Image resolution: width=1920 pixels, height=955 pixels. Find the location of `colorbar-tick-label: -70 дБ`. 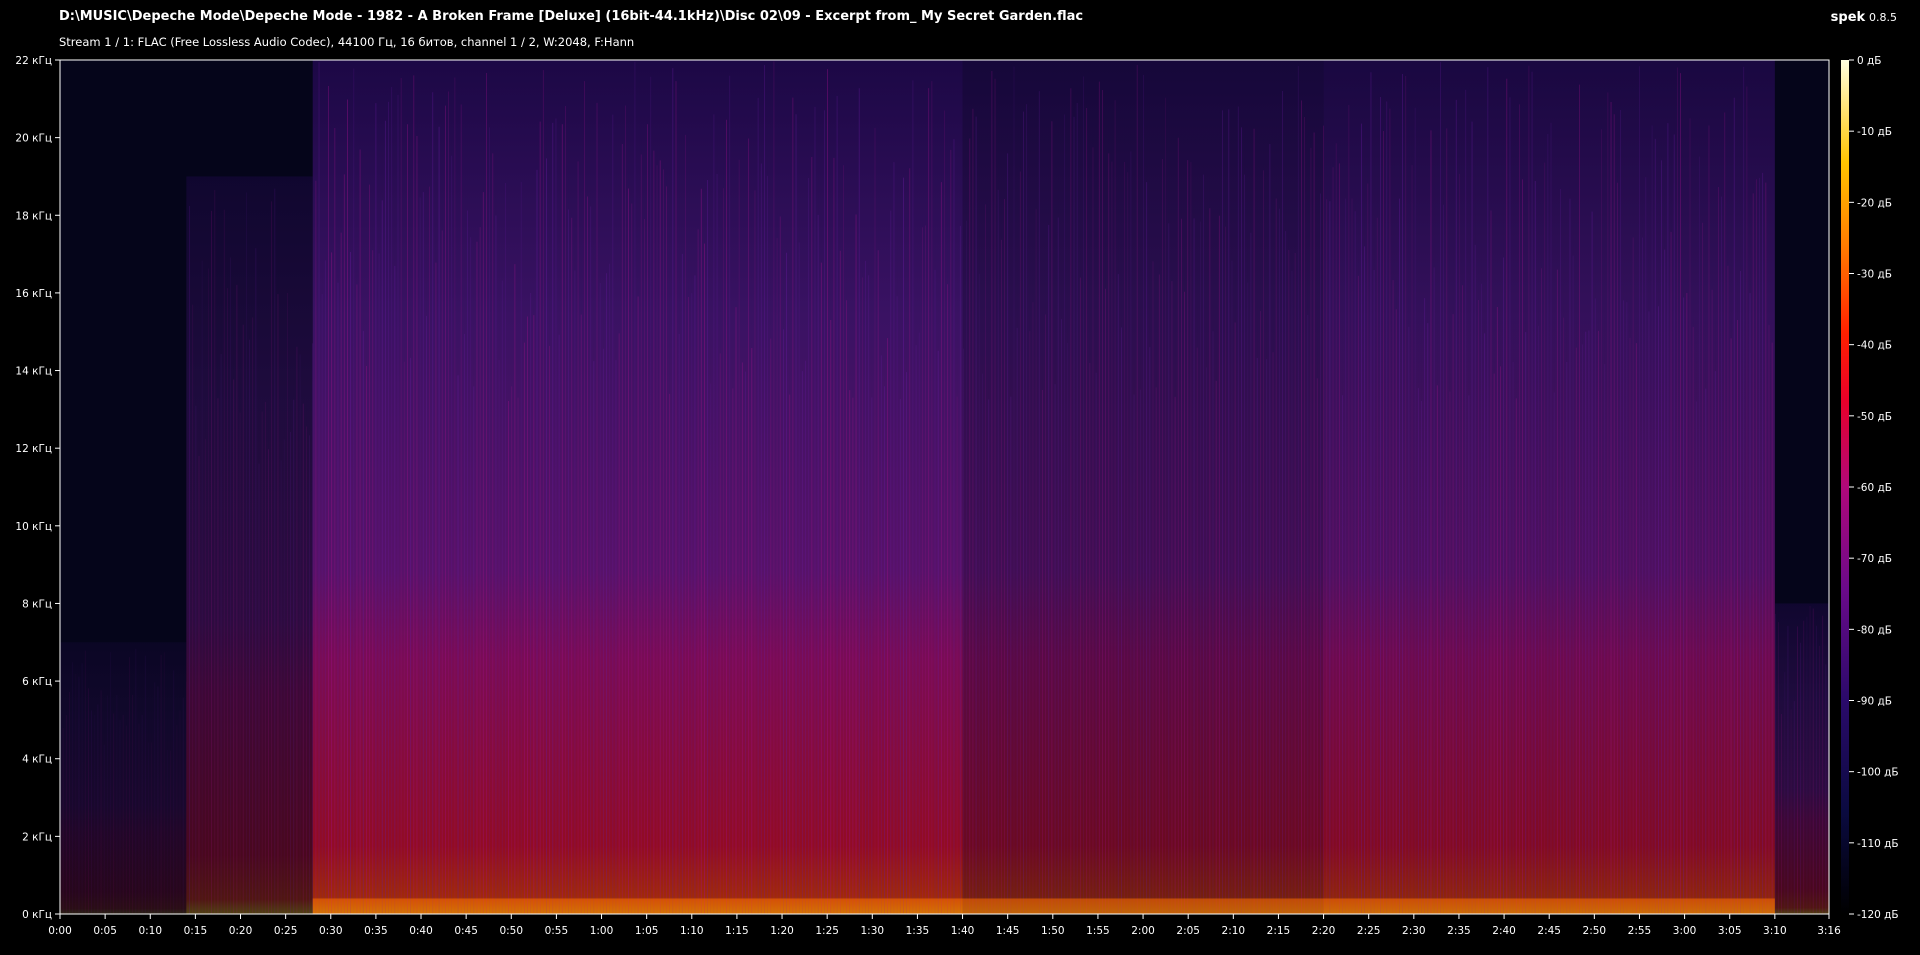

colorbar-tick-label: -70 дБ is located at coordinates (1874, 559).